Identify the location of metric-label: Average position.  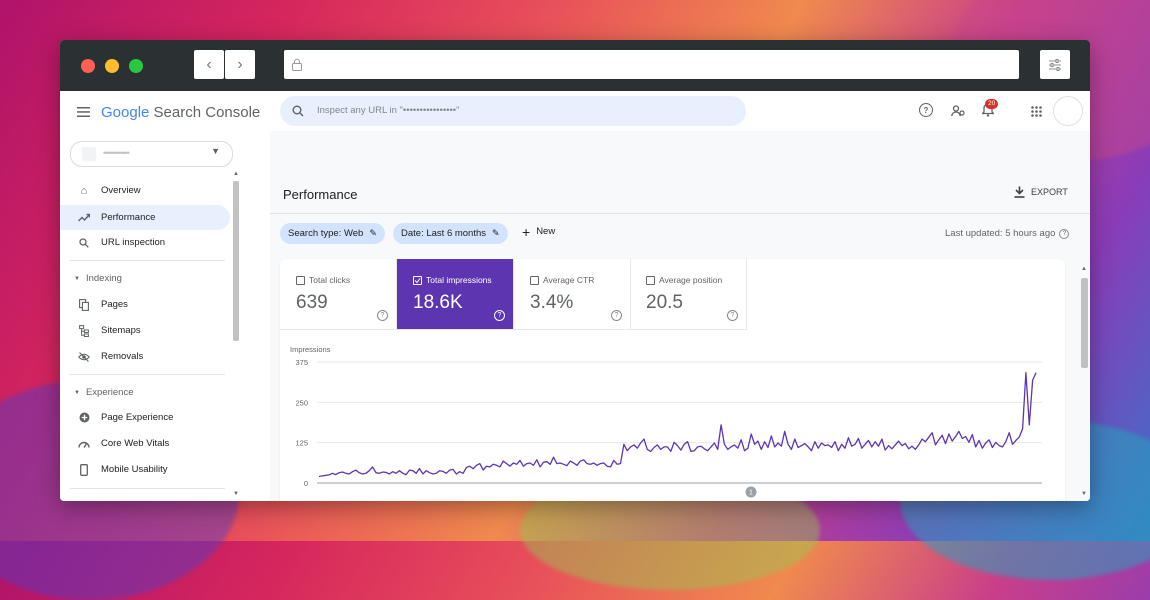
(691, 280).